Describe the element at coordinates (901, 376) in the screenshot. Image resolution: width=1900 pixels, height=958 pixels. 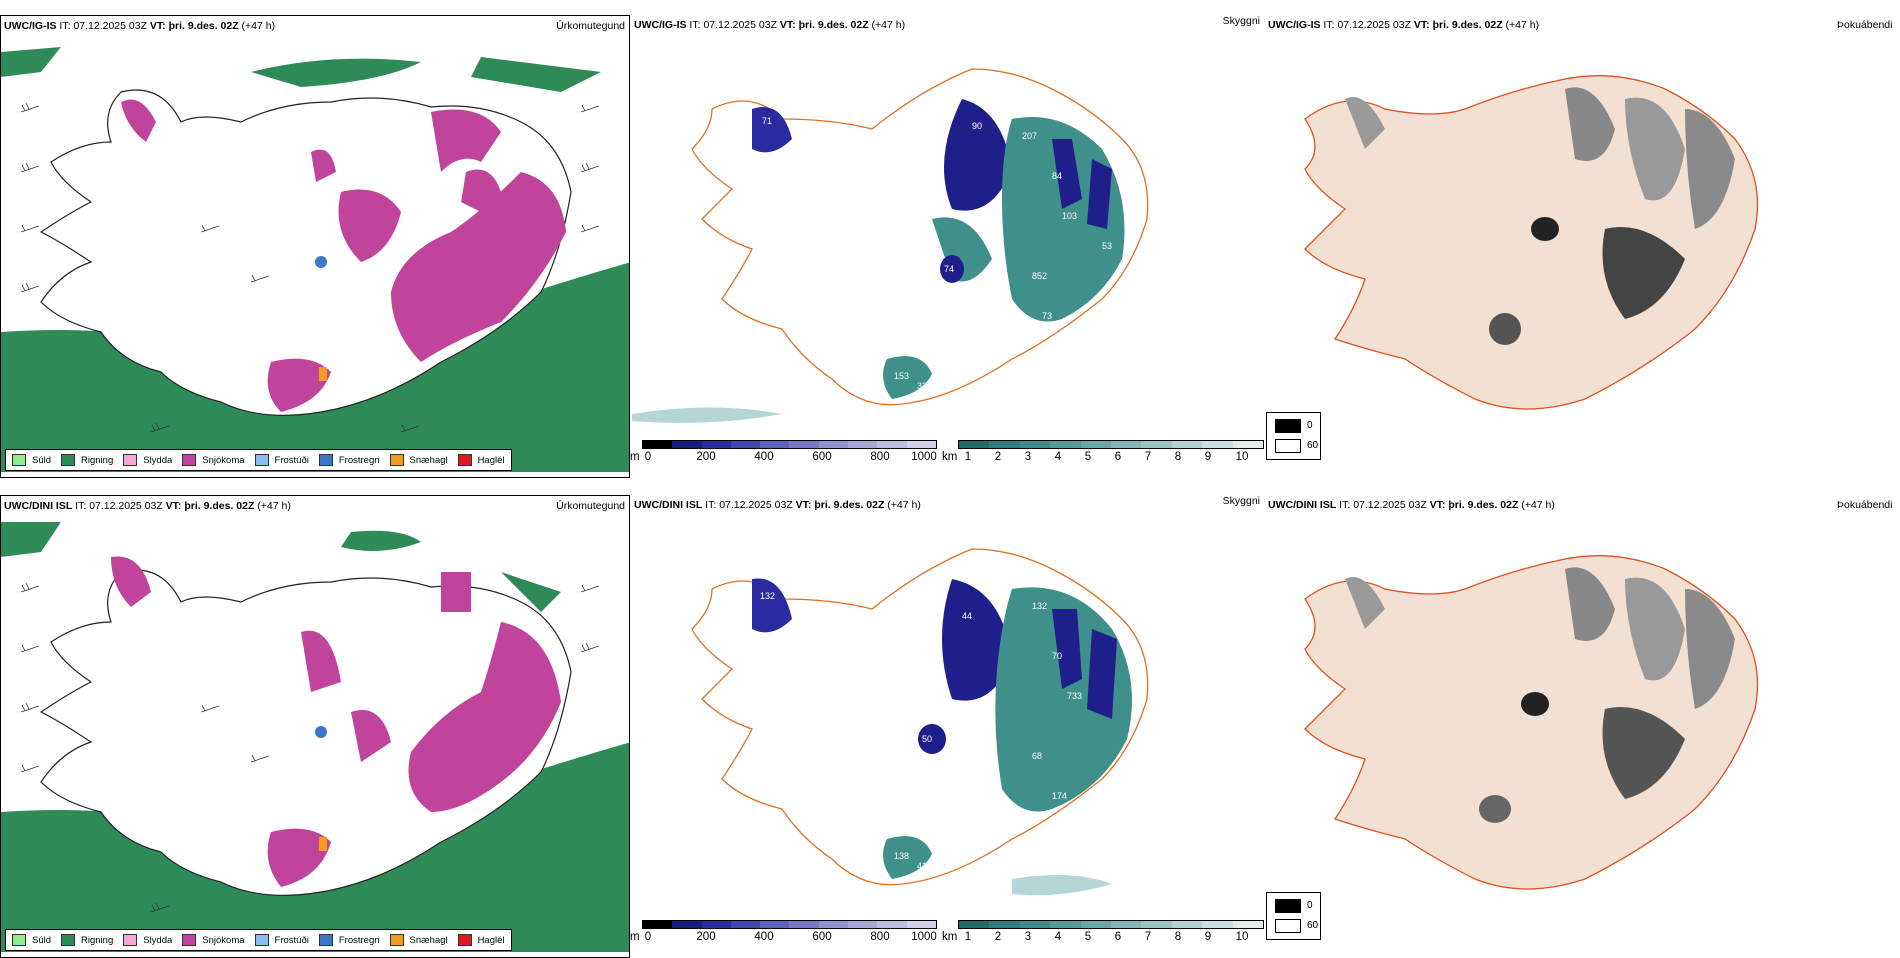
I see `svg-text: 153` at that location.